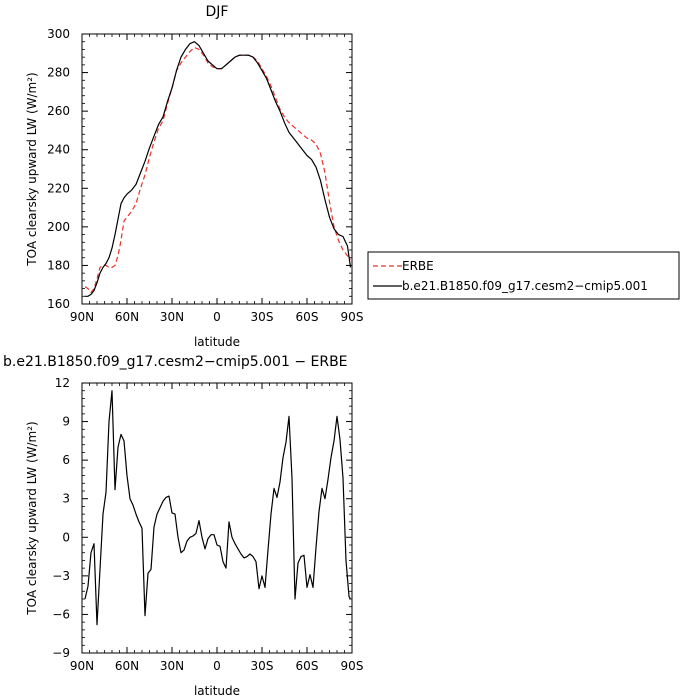  Describe the element at coordinates (352, 317) in the screenshot. I see `top-x-tick-label: 90S` at that location.